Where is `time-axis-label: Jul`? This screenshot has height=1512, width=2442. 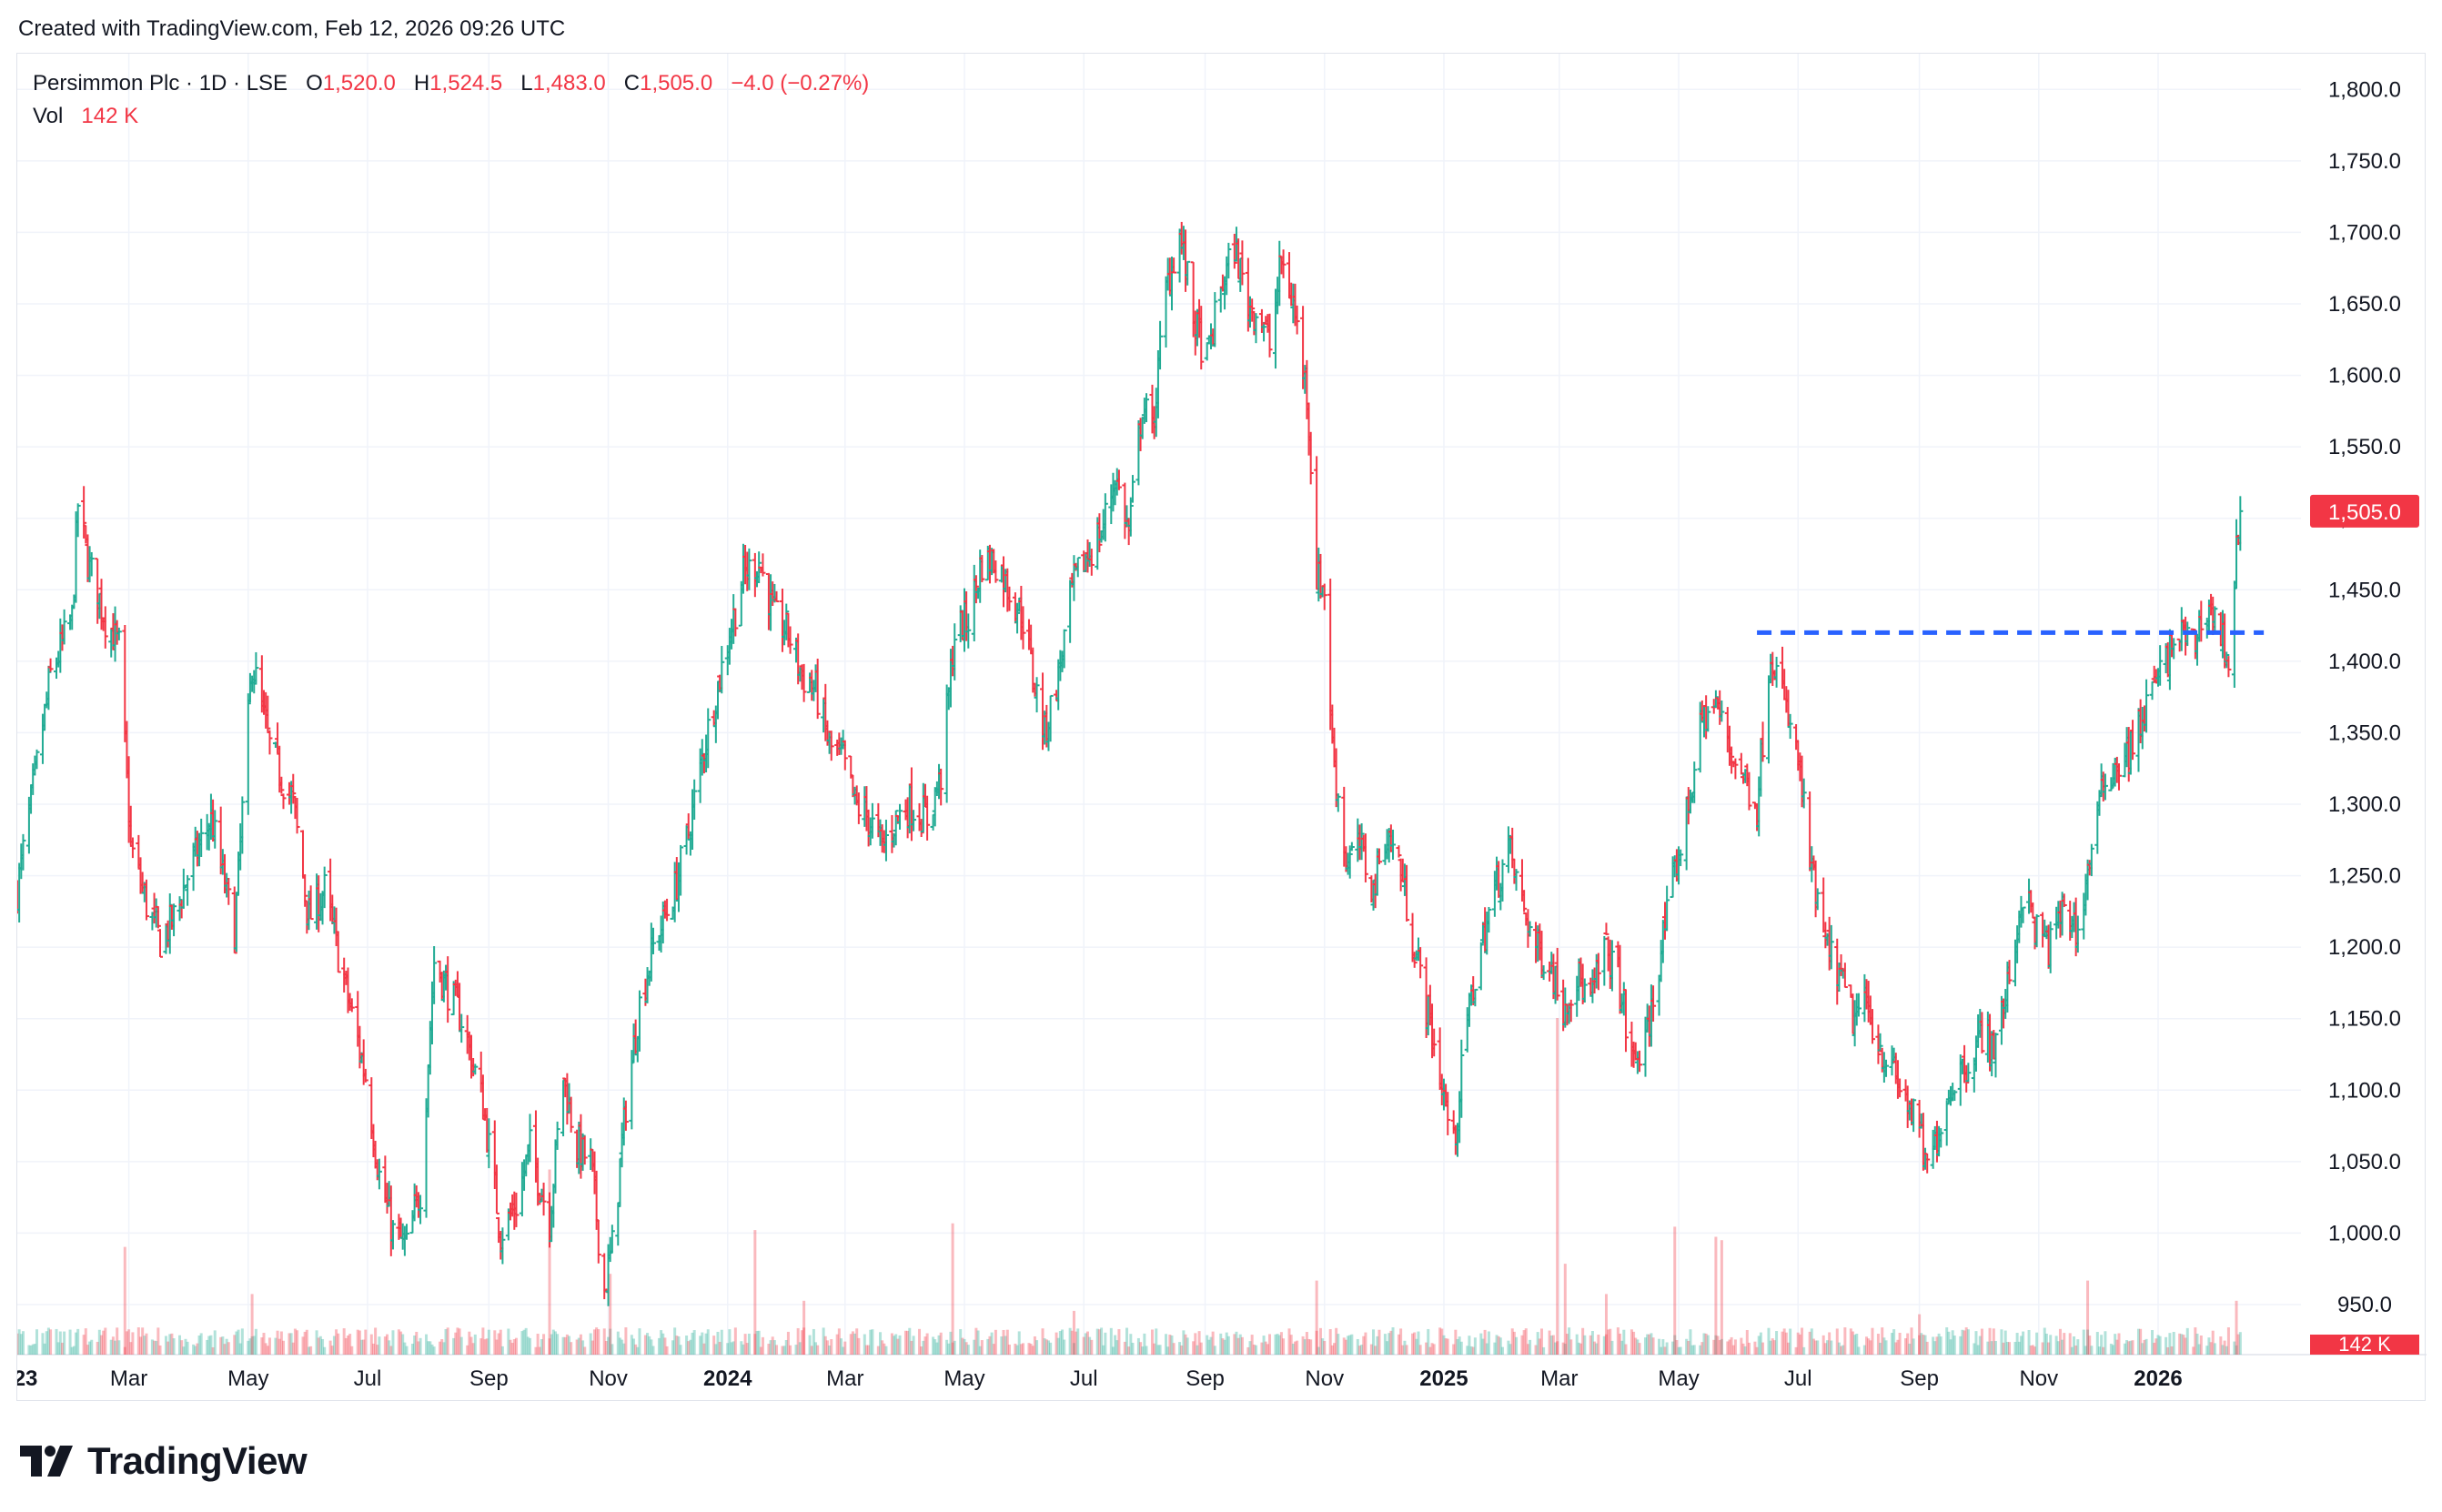 time-axis-label: Jul is located at coordinates (1798, 1379).